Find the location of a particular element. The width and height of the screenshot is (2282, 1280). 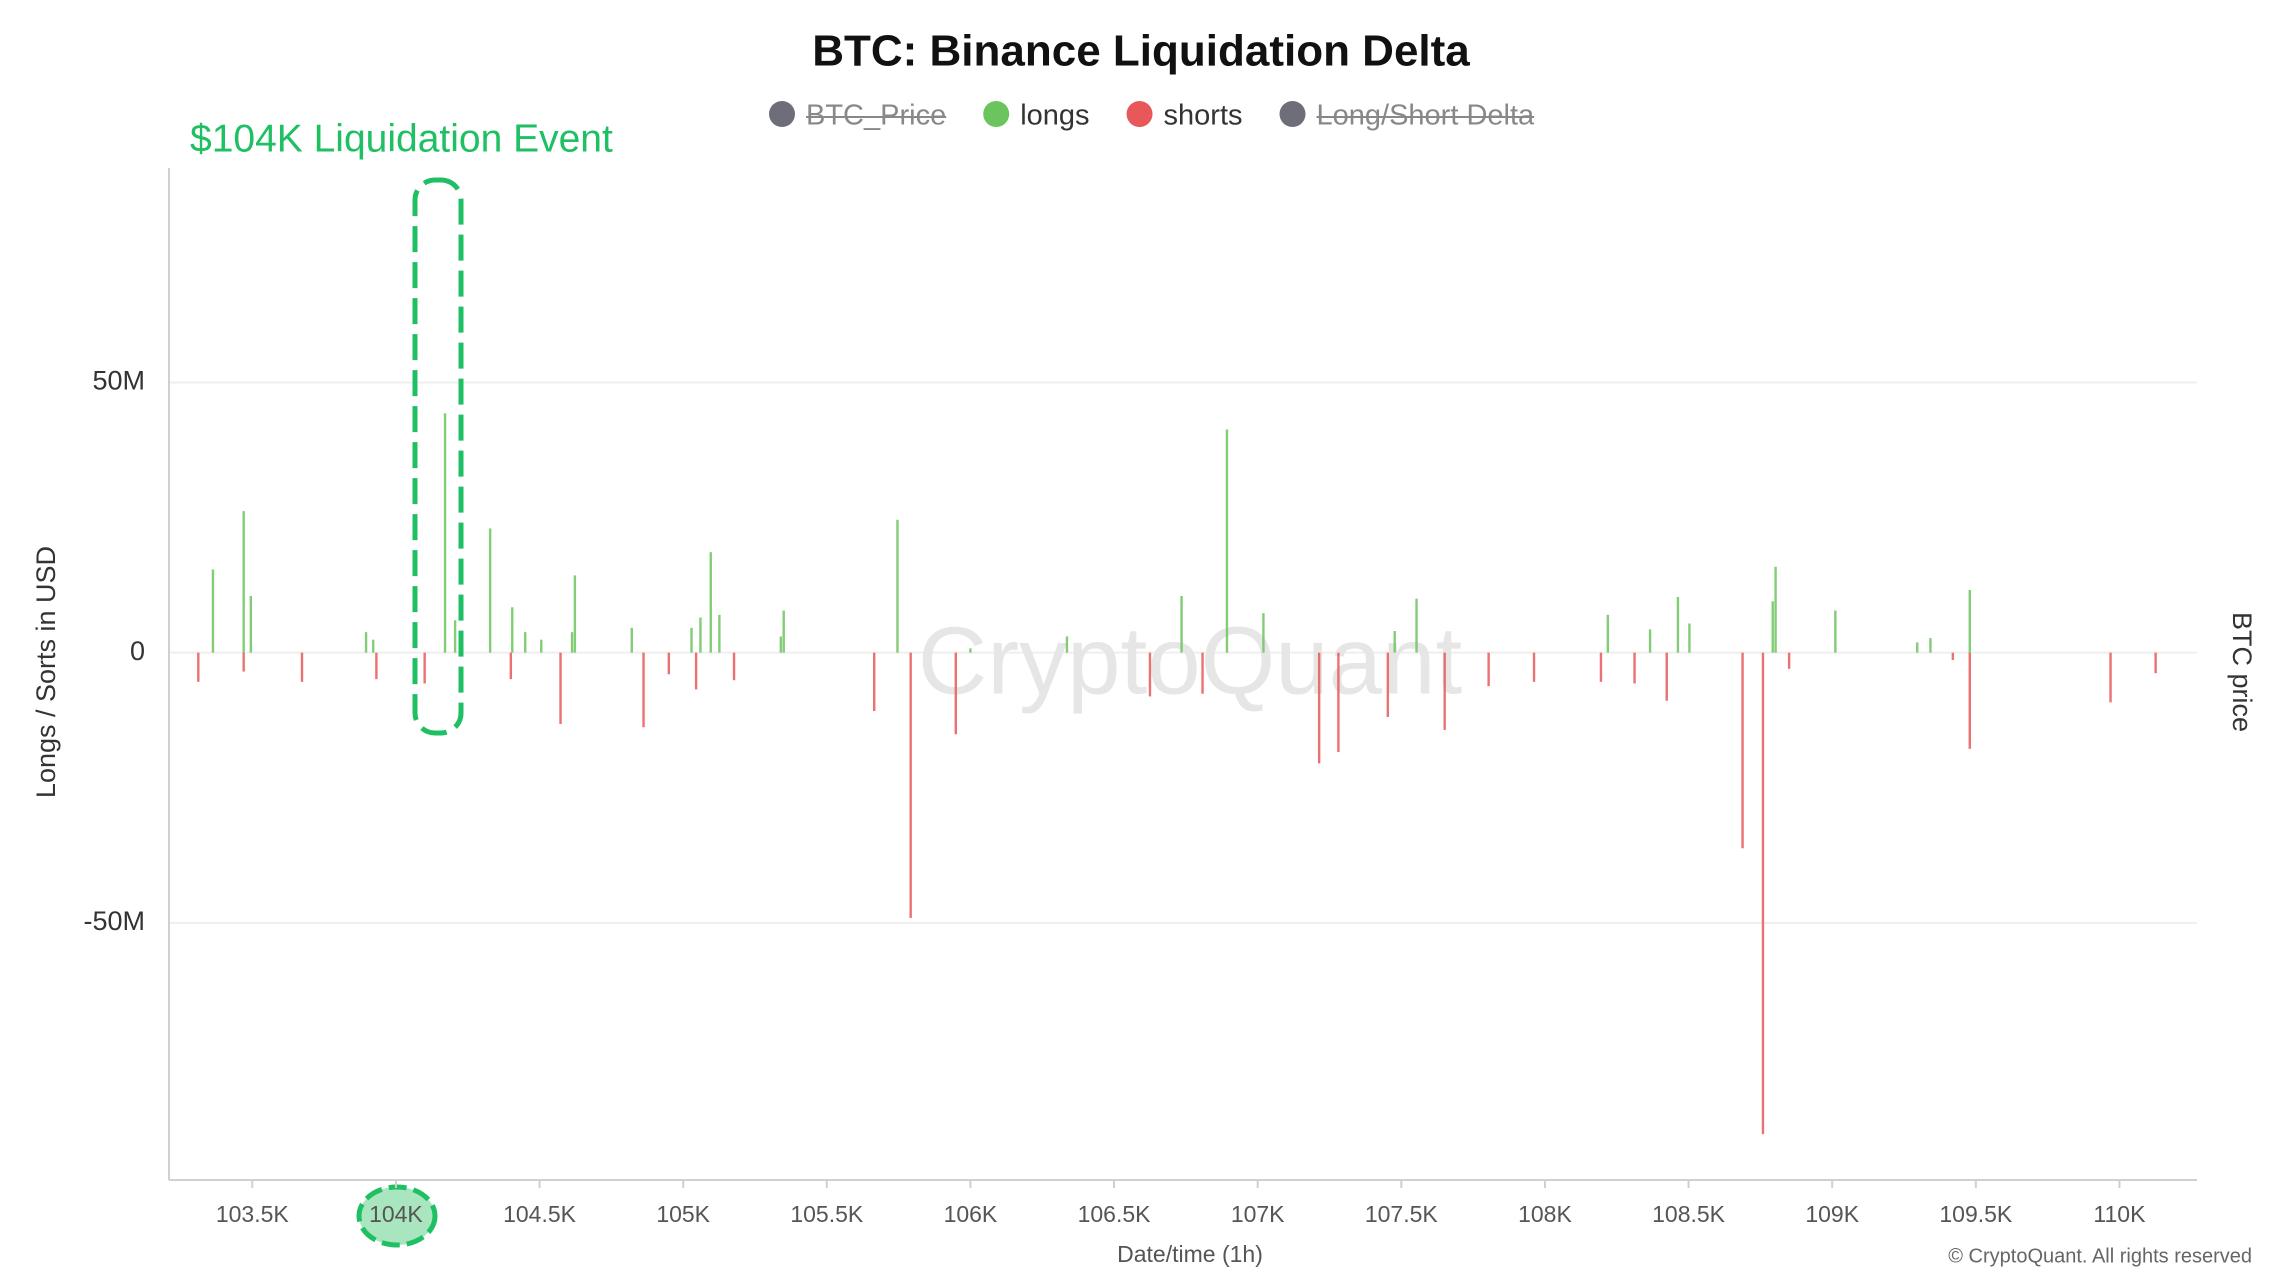

x-tick-label: 108.5K is located at coordinates (1689, 1214).